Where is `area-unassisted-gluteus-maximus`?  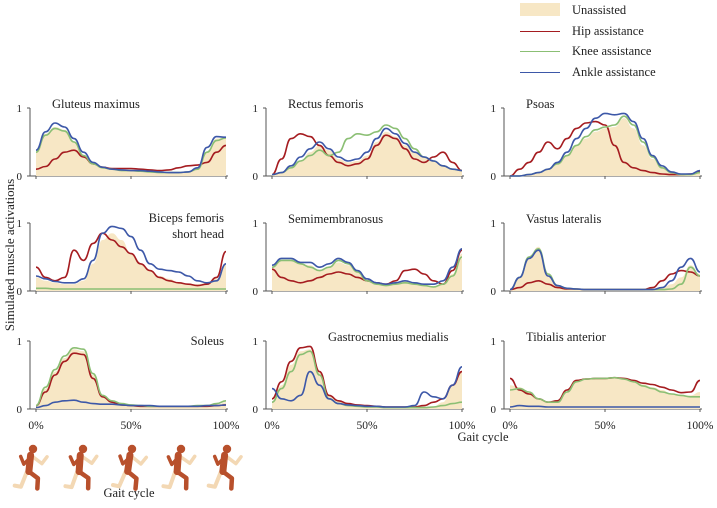
area-unassisted-gluteus-maximus is located at coordinates (131, 151).